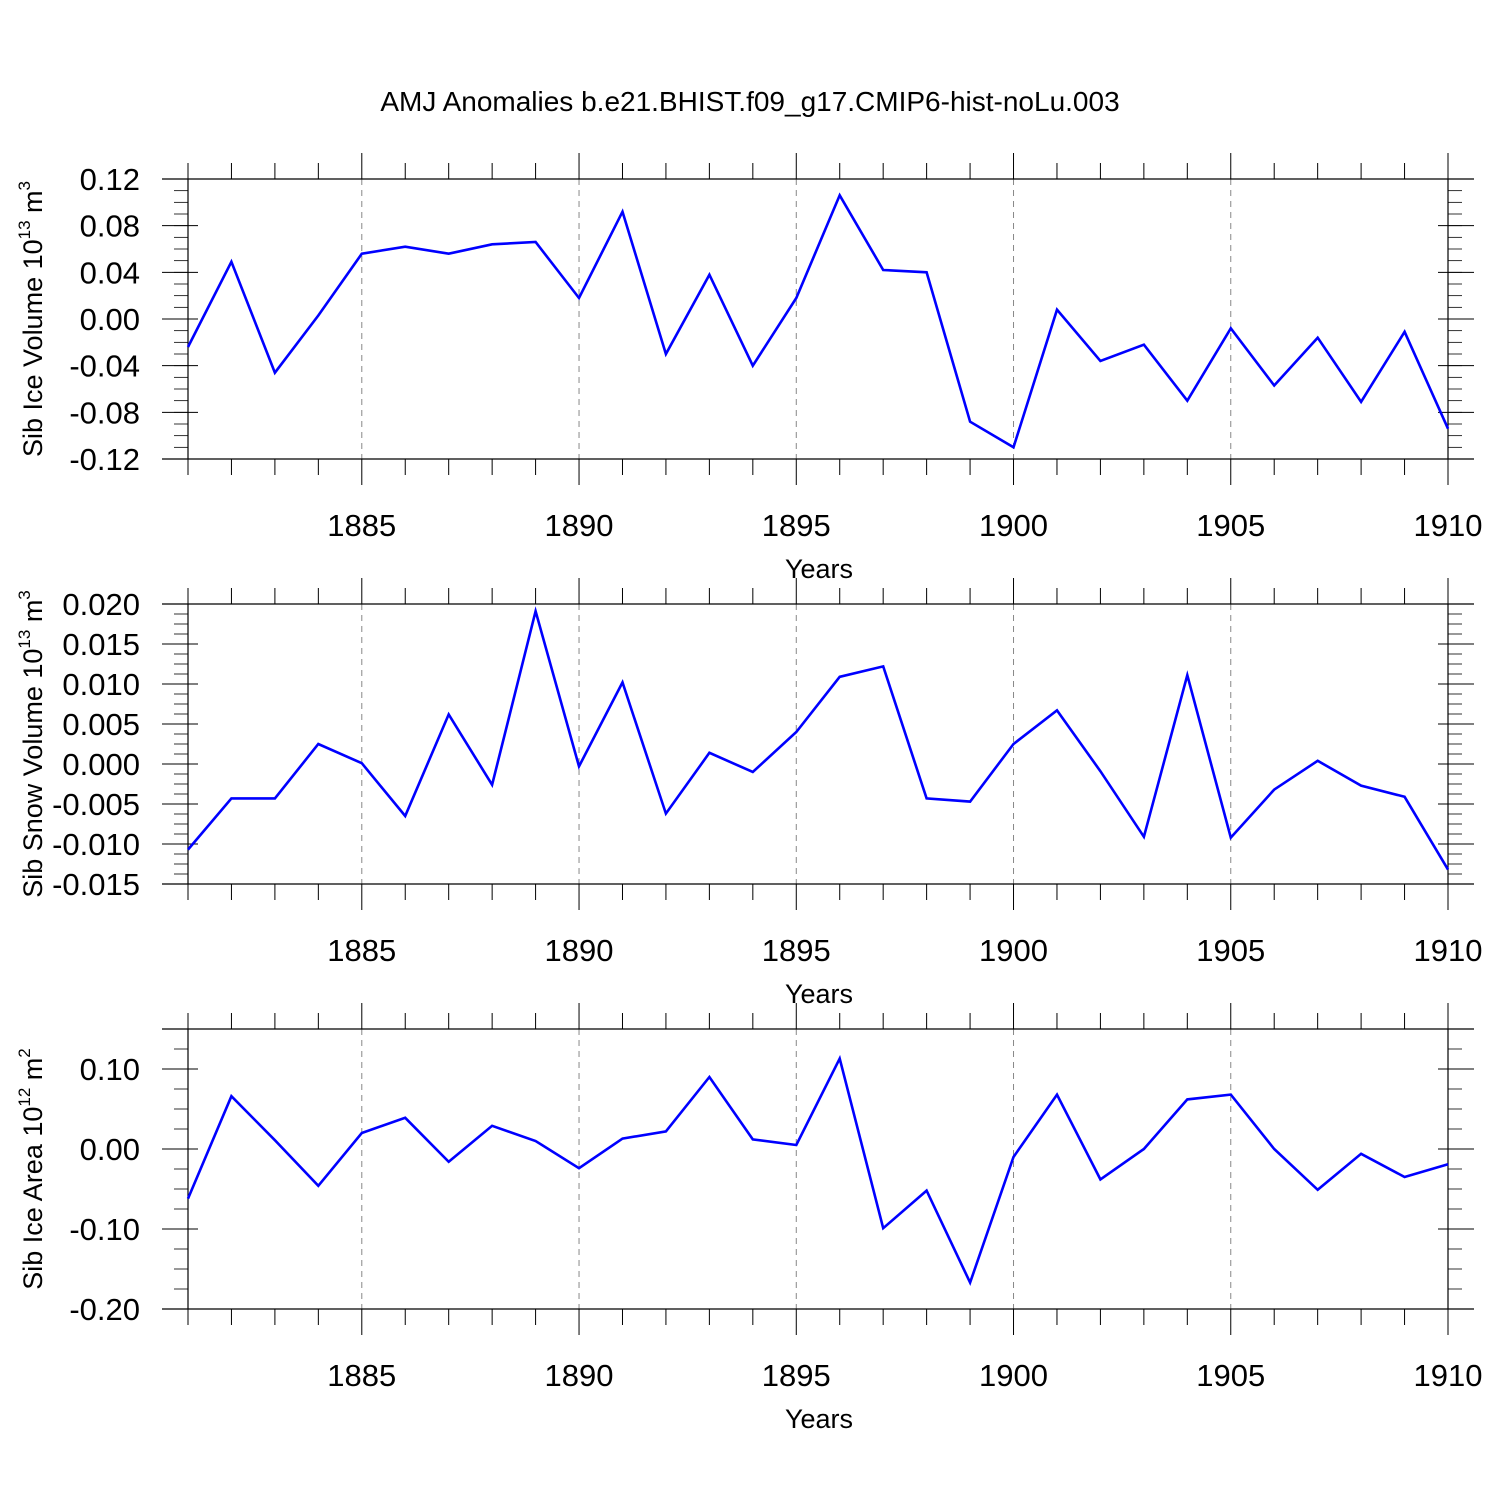 The image size is (1500, 1500). What do you see at coordinates (31, 744) in the screenshot?
I see `y-axis-label: Sib Snow Volume 1013 m3` at bounding box center [31, 744].